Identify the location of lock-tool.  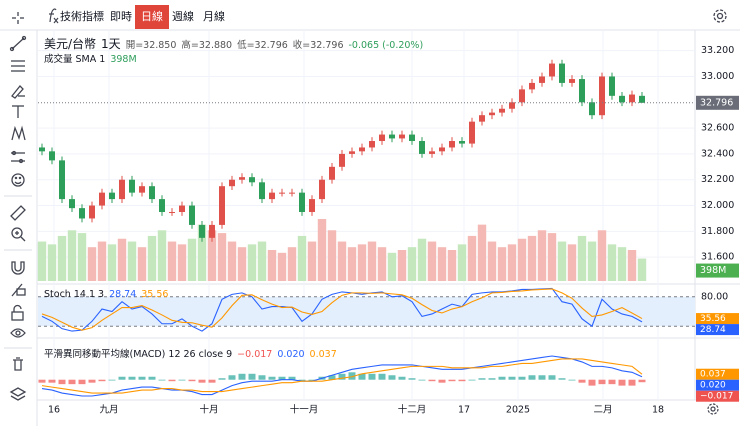
(17, 312).